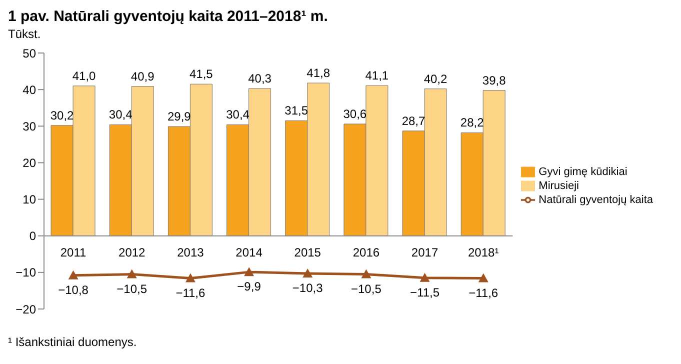 The image size is (681, 364). I want to click on y-tick-label: 10, so click(29, 199).